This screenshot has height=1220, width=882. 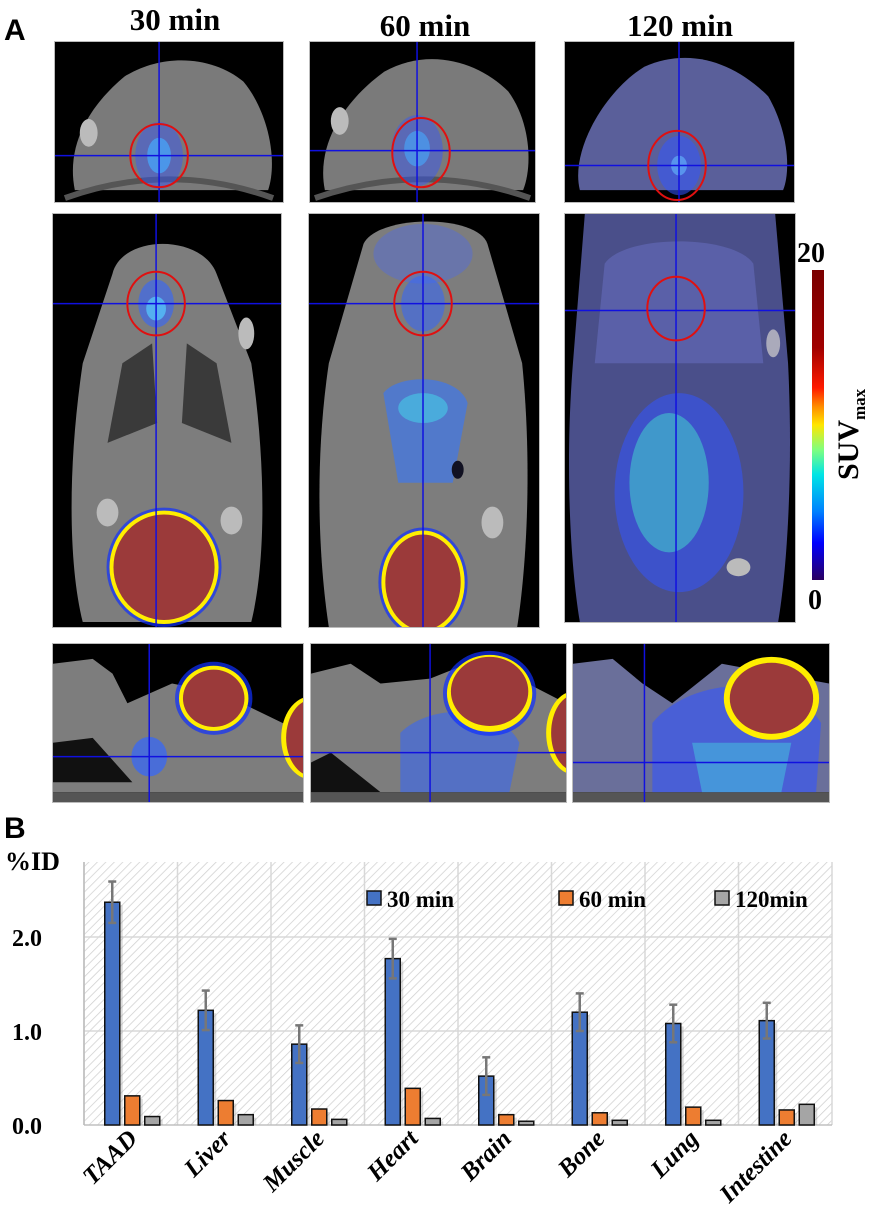 What do you see at coordinates (674, 1154) in the screenshot?
I see `x-tick-label: Lung` at bounding box center [674, 1154].